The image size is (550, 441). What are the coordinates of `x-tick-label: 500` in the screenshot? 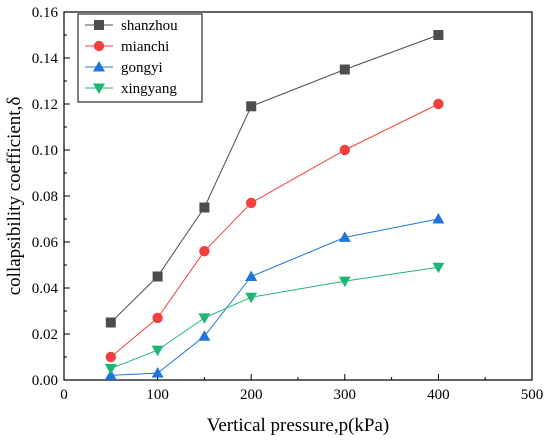 It's located at (532, 395).